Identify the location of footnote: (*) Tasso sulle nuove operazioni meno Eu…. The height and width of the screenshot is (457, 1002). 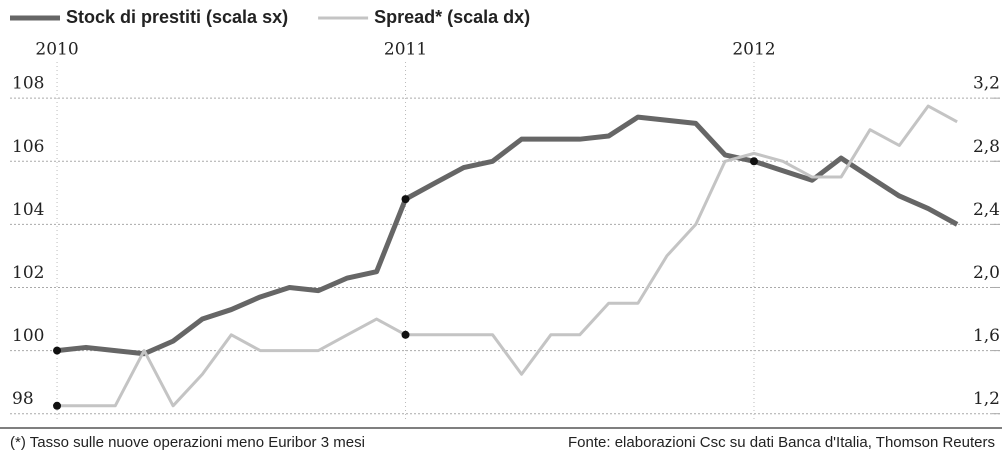
(187, 442).